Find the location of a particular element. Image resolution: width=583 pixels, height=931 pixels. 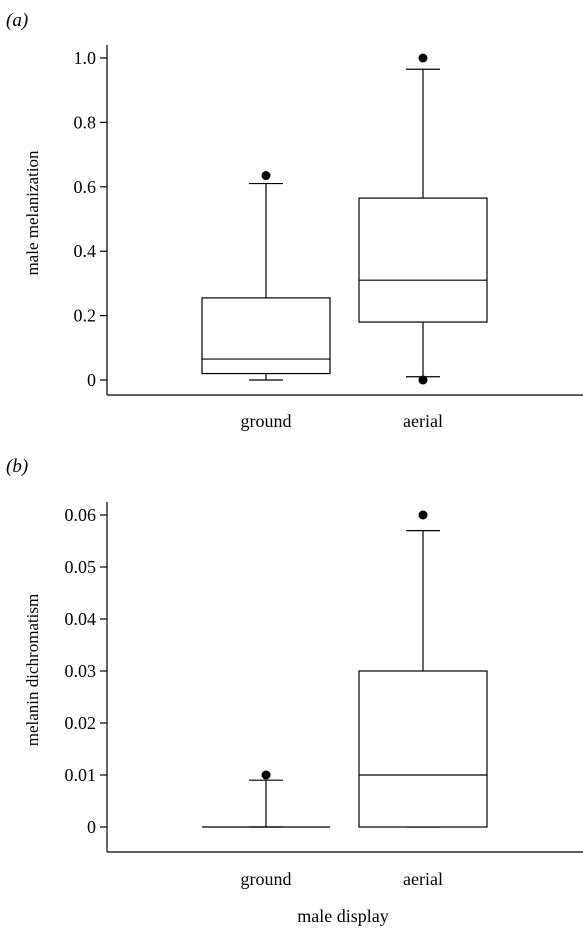

panel-a-category-labels: ground aerial is located at coordinates (342, 421).